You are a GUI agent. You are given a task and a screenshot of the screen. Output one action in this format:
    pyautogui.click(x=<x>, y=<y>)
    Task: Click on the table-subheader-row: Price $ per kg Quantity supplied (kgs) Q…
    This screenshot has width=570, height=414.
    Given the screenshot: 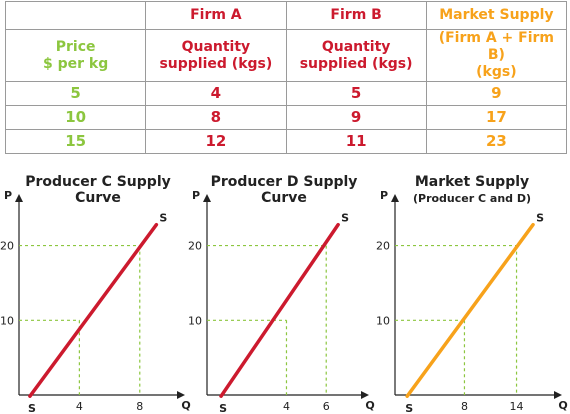 What is the action you would take?
    pyautogui.click(x=286, y=55)
    